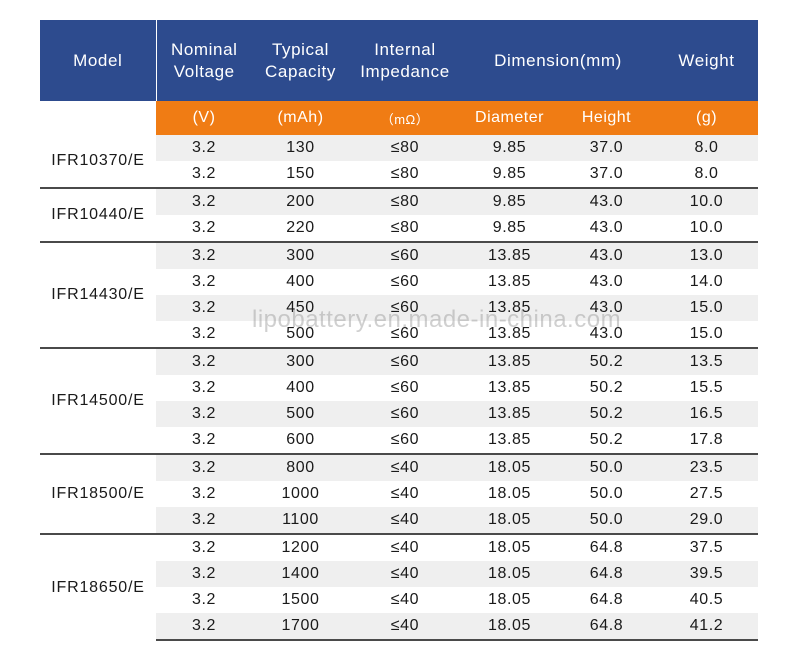 The image size is (800, 646). What do you see at coordinates (707, 547) in the screenshot?
I see `weight-cell: 37.5` at bounding box center [707, 547].